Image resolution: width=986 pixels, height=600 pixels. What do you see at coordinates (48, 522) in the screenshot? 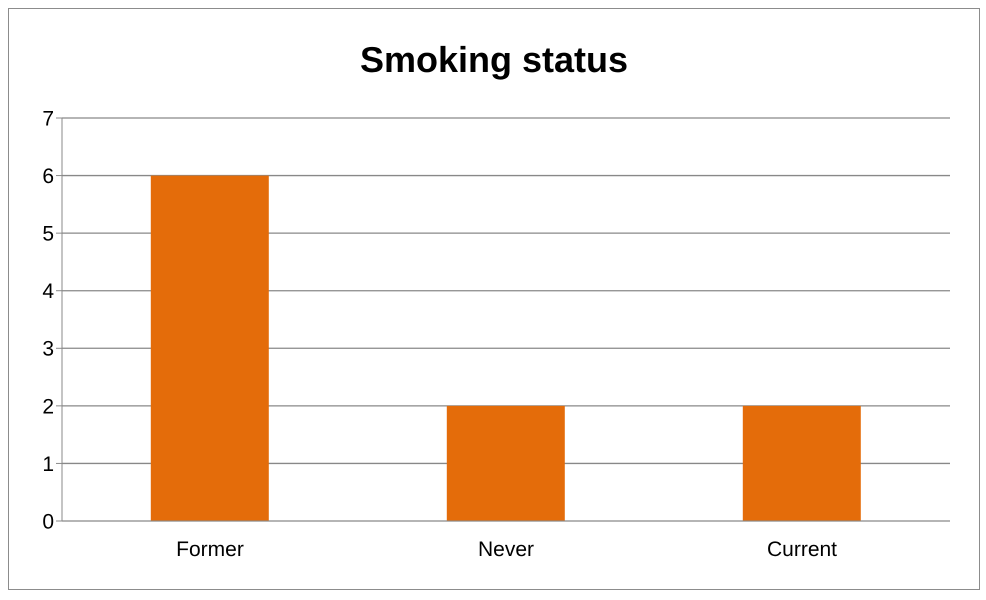
I see `y-tick-label: 0` at bounding box center [48, 522].